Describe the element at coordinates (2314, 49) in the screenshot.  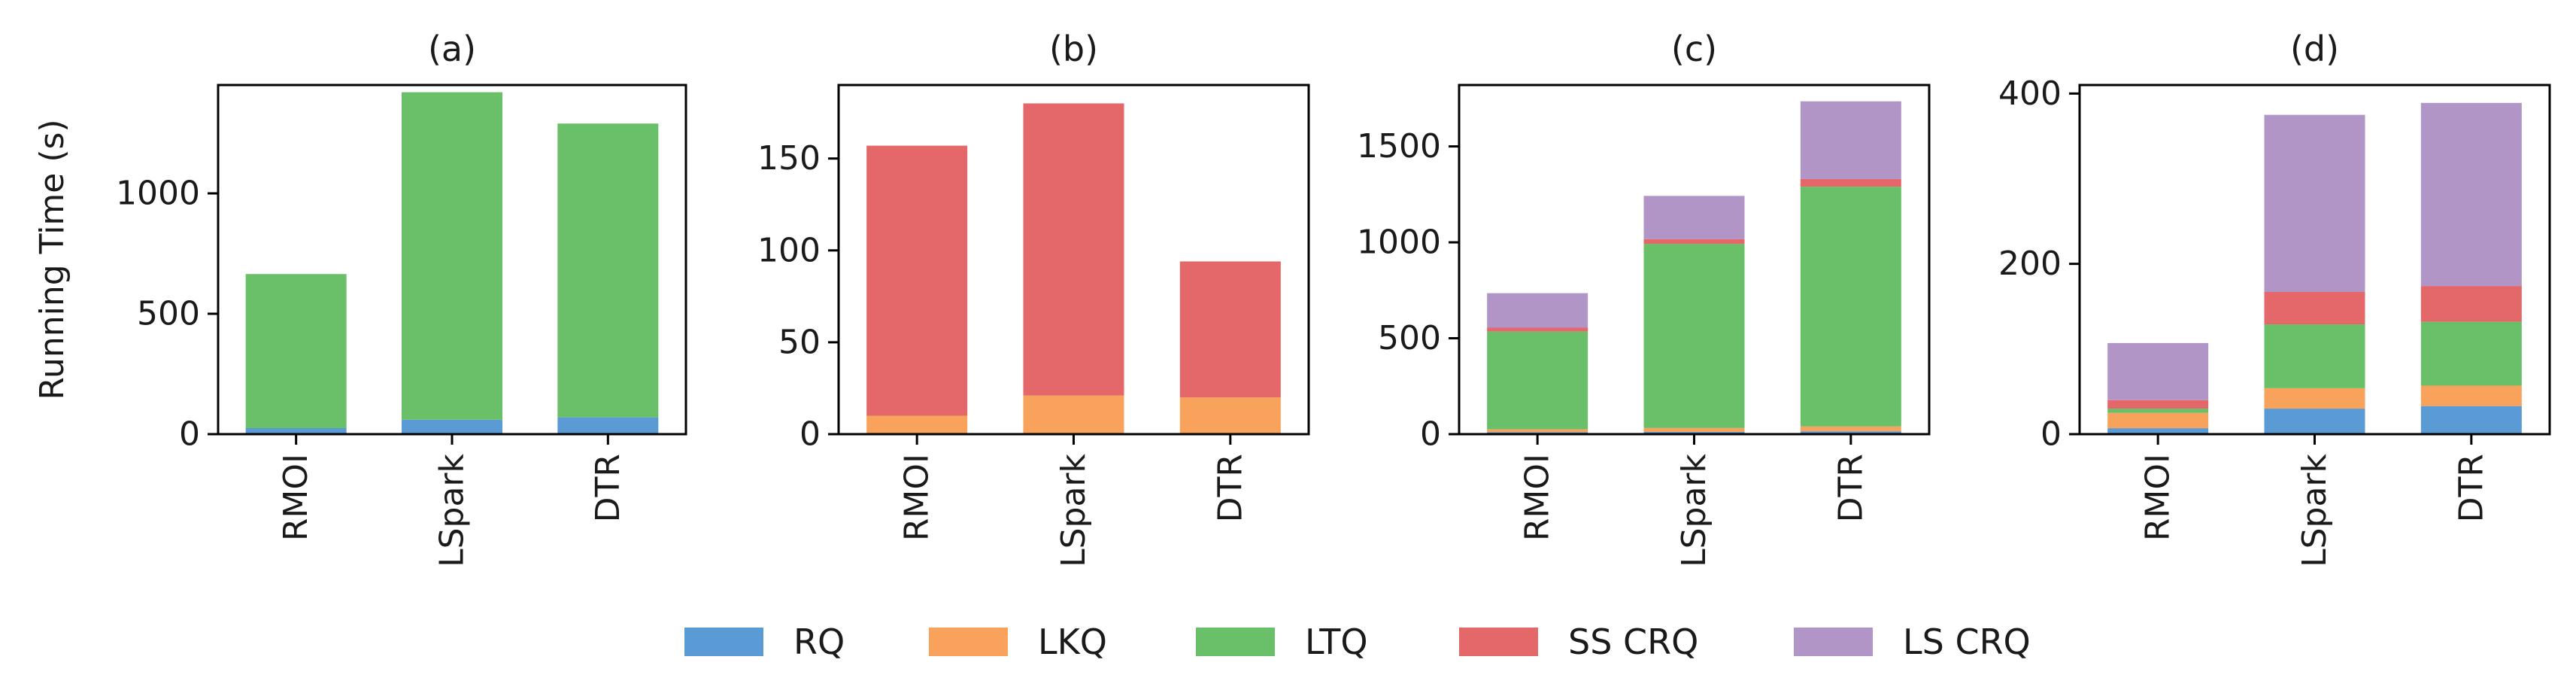
I see `panel-title: (d)` at that location.